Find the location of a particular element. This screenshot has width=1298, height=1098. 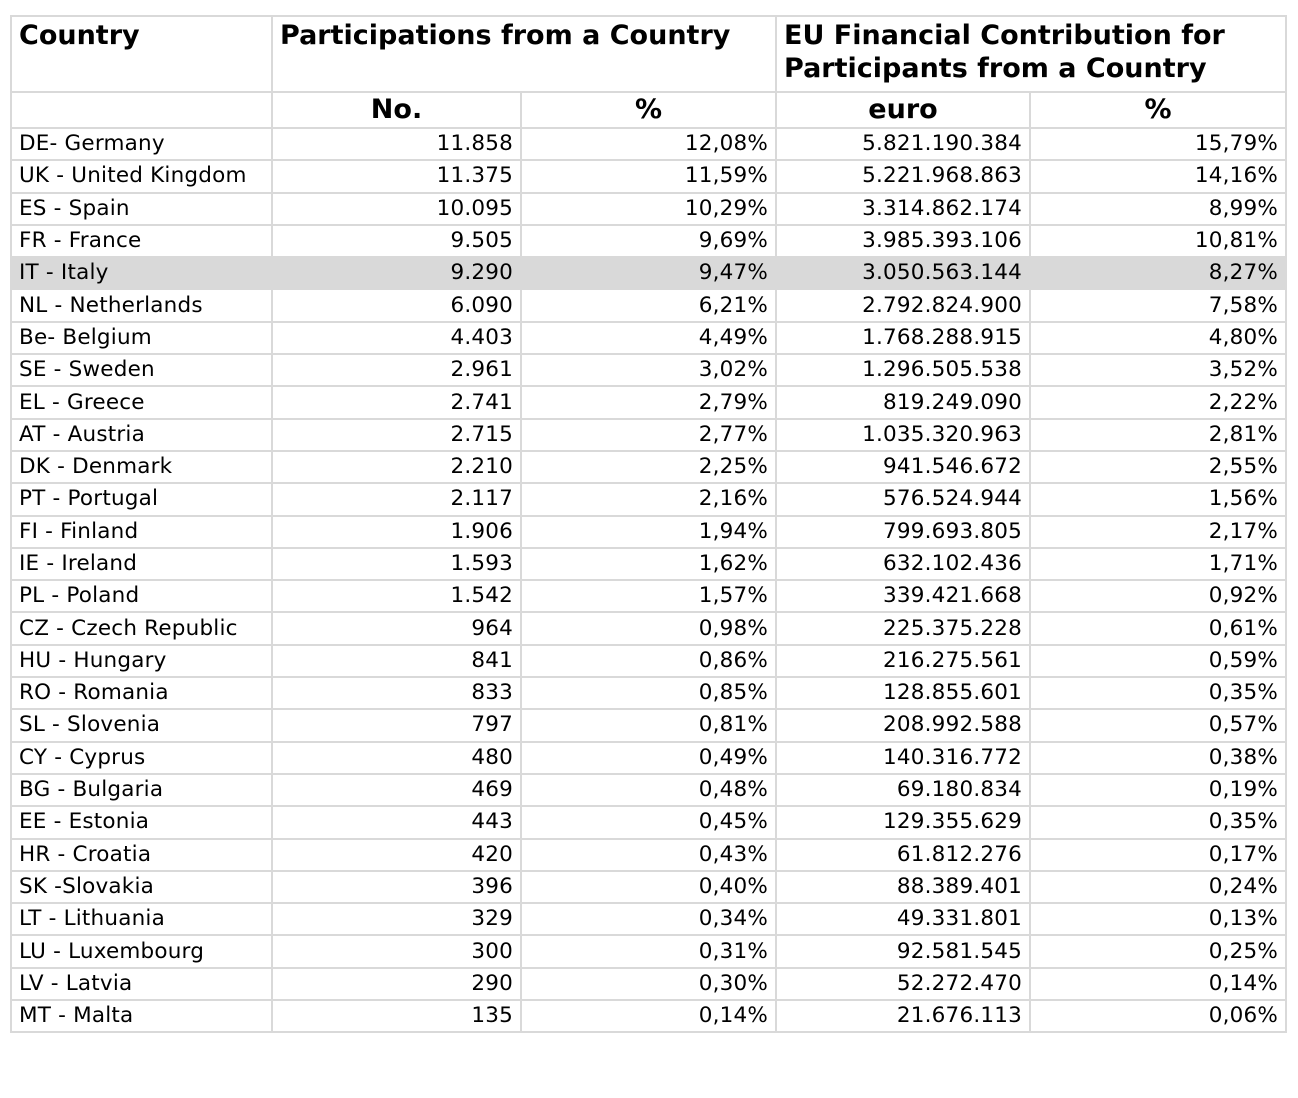

country-cell: CY - Cyprus is located at coordinates (141, 757).